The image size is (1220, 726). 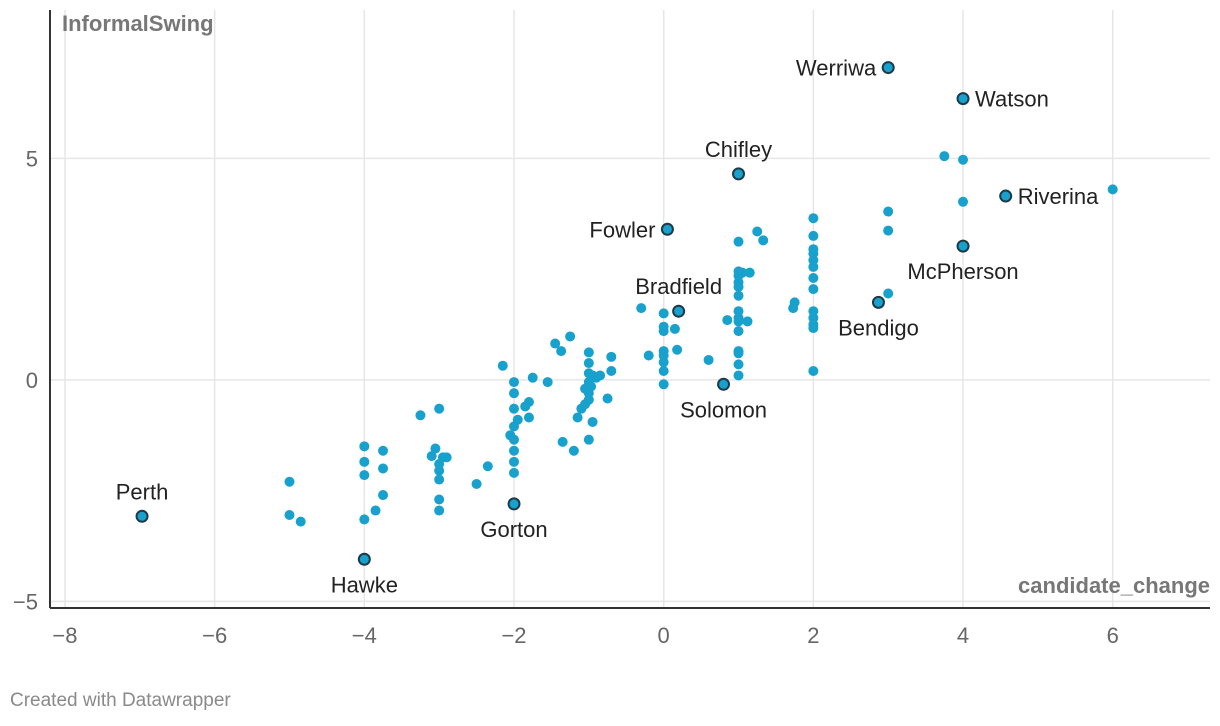 I want to click on point-label: Bendigo, so click(x=878, y=327).